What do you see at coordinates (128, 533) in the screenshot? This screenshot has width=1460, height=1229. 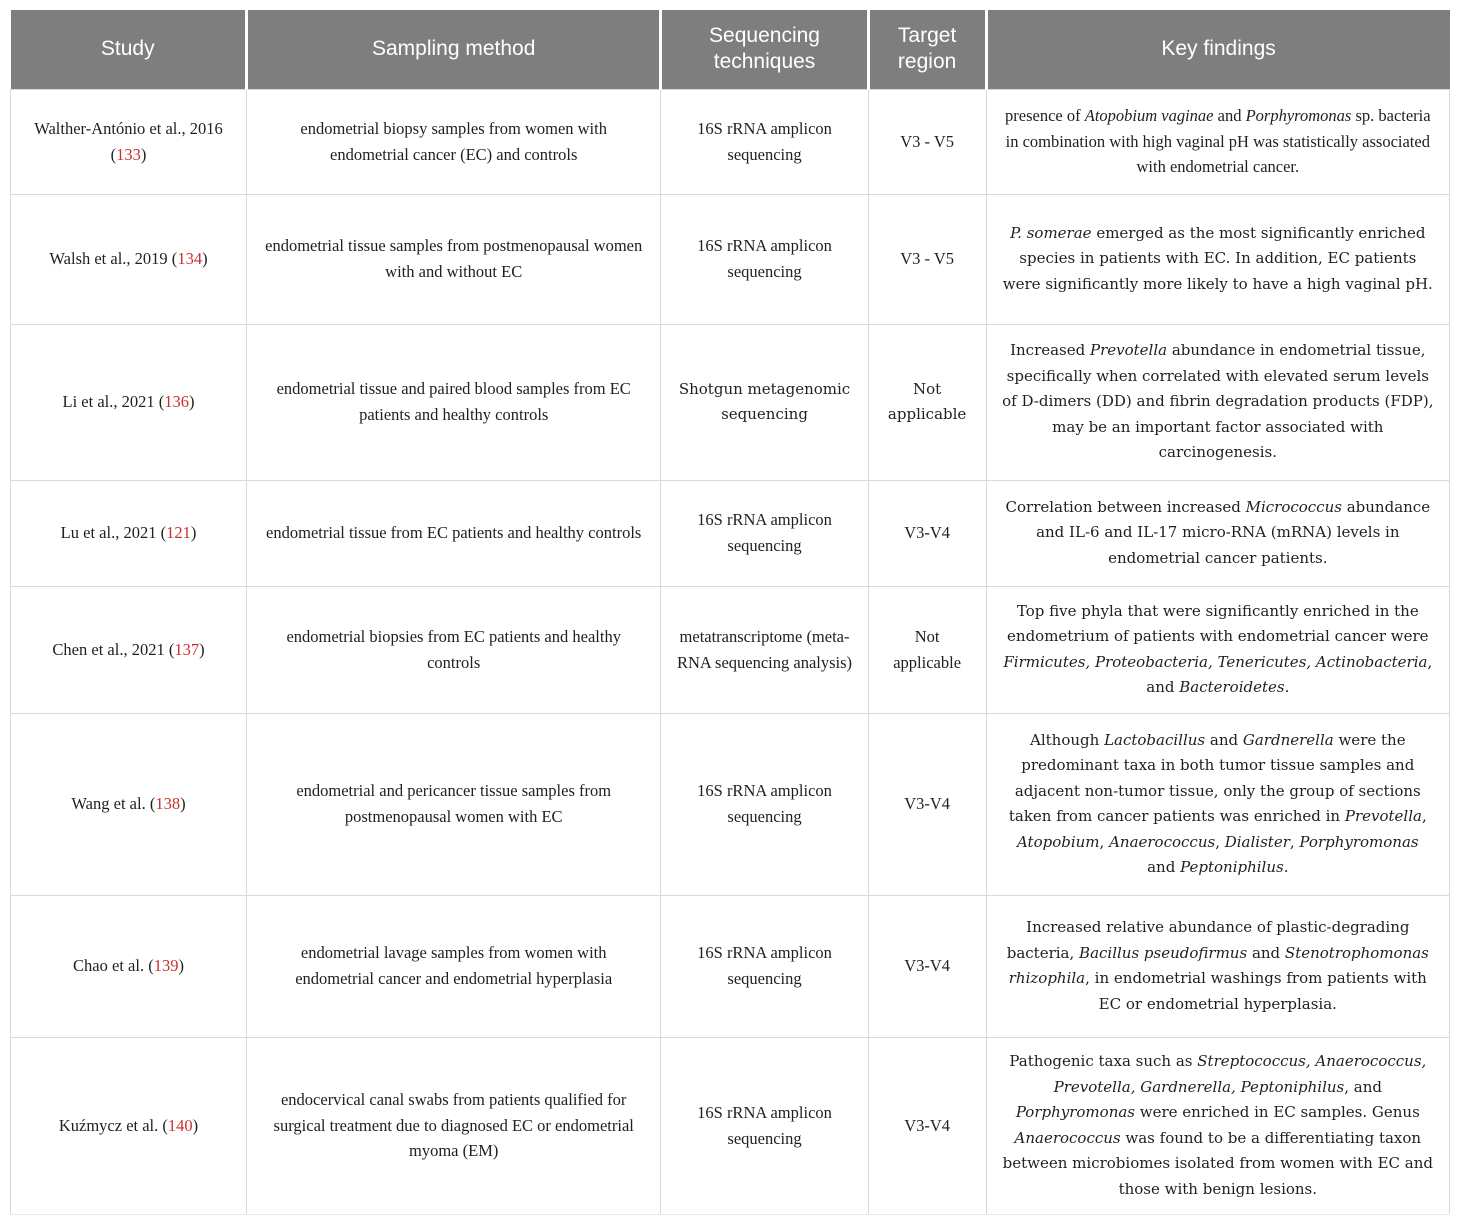 I see `cell-study: Lu et al., 2021 (121)` at bounding box center [128, 533].